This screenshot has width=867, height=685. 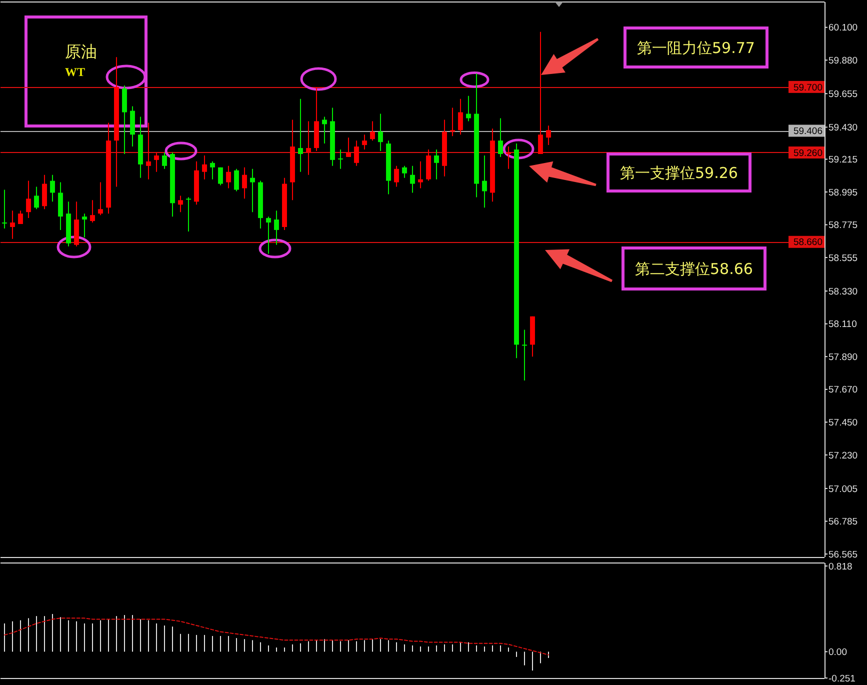 What do you see at coordinates (807, 88) in the screenshot?
I see `ref-line-label: 59.700` at bounding box center [807, 88].